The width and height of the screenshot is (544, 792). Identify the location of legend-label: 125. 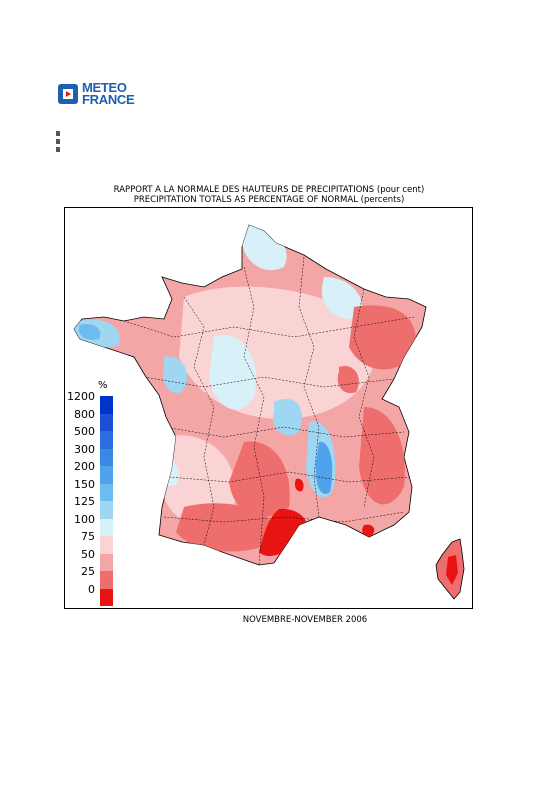
(84, 501).